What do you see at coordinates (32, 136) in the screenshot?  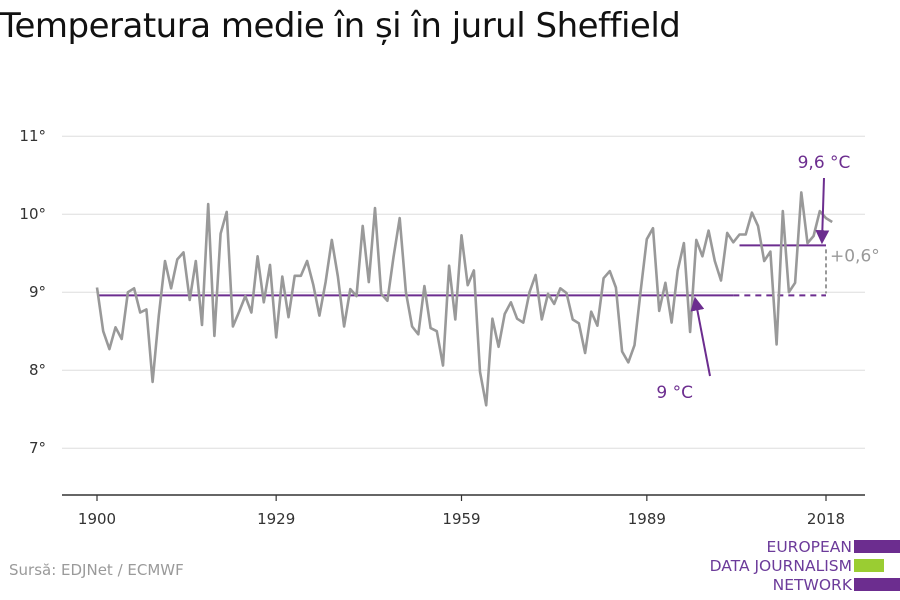 I see `y-tick-label: 11°` at bounding box center [32, 136].